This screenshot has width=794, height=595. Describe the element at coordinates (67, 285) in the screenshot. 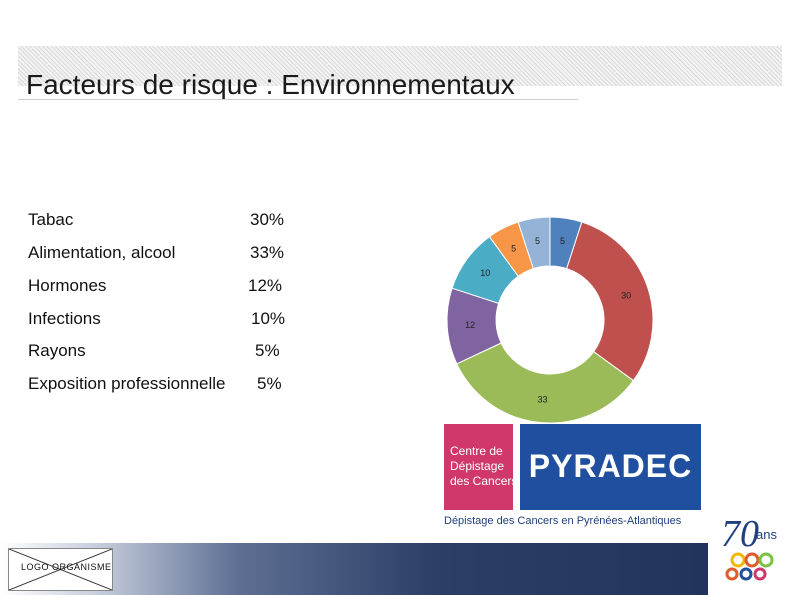

I see `factor-label-hormones: Hormones` at that location.